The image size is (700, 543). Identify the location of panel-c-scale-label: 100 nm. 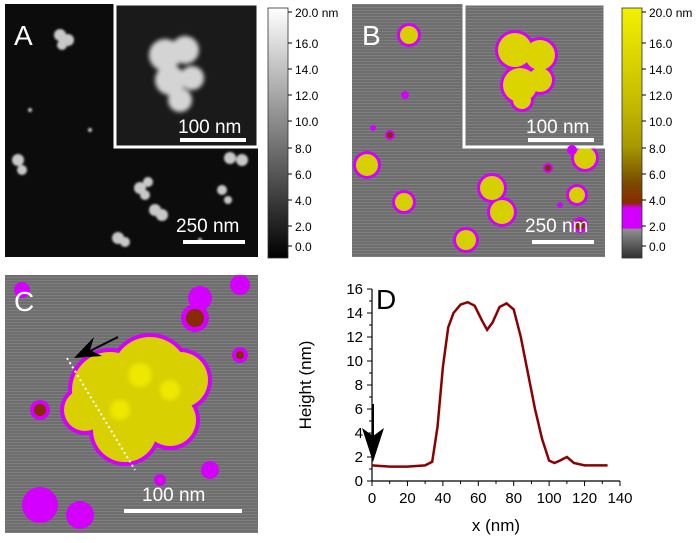
(173, 495).